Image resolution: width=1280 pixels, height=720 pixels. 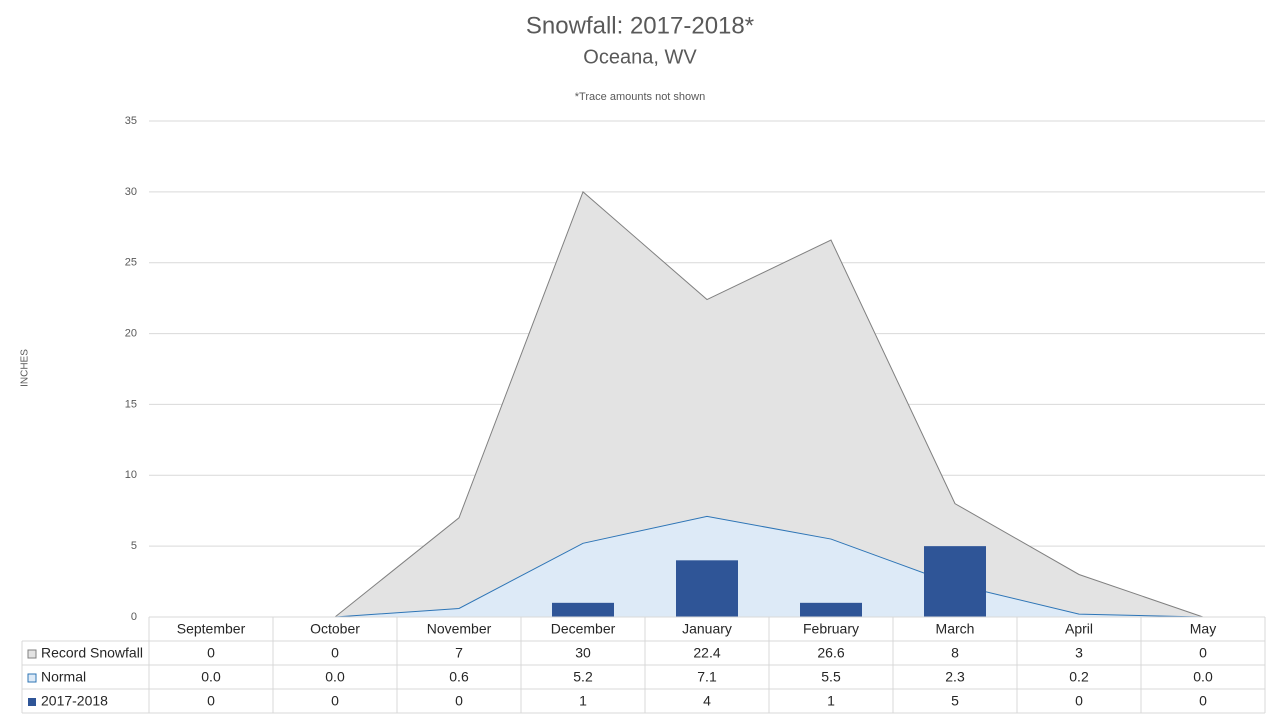 I want to click on x-tick-label: December, so click(x=583, y=629).